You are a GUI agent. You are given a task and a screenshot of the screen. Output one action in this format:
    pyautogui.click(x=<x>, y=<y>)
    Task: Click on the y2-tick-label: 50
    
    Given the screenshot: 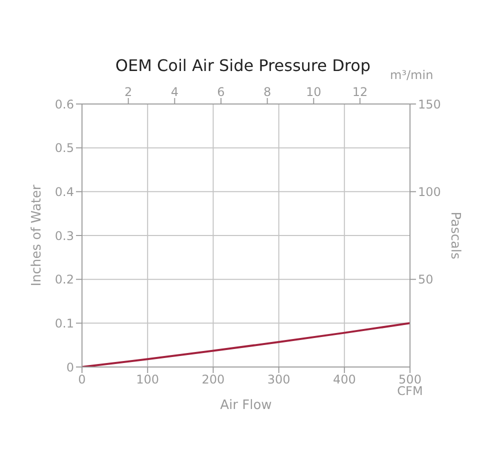 What is the action you would take?
    pyautogui.click(x=426, y=279)
    